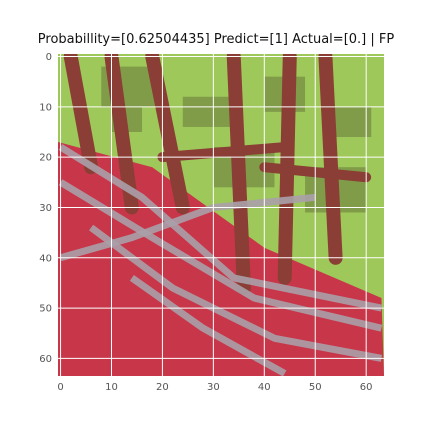  Describe the element at coordinates (45, 258) in the screenshot. I see `y-tick-label: 40` at that location.